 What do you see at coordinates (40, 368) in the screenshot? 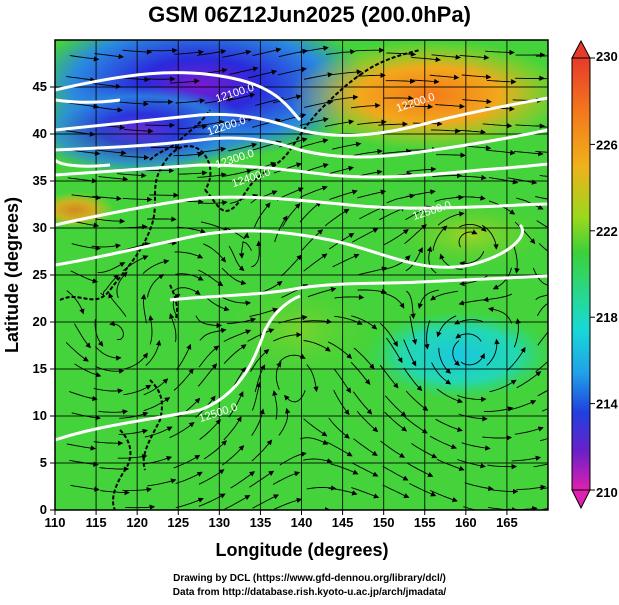
I see `y-tick-label: 15` at bounding box center [40, 368].